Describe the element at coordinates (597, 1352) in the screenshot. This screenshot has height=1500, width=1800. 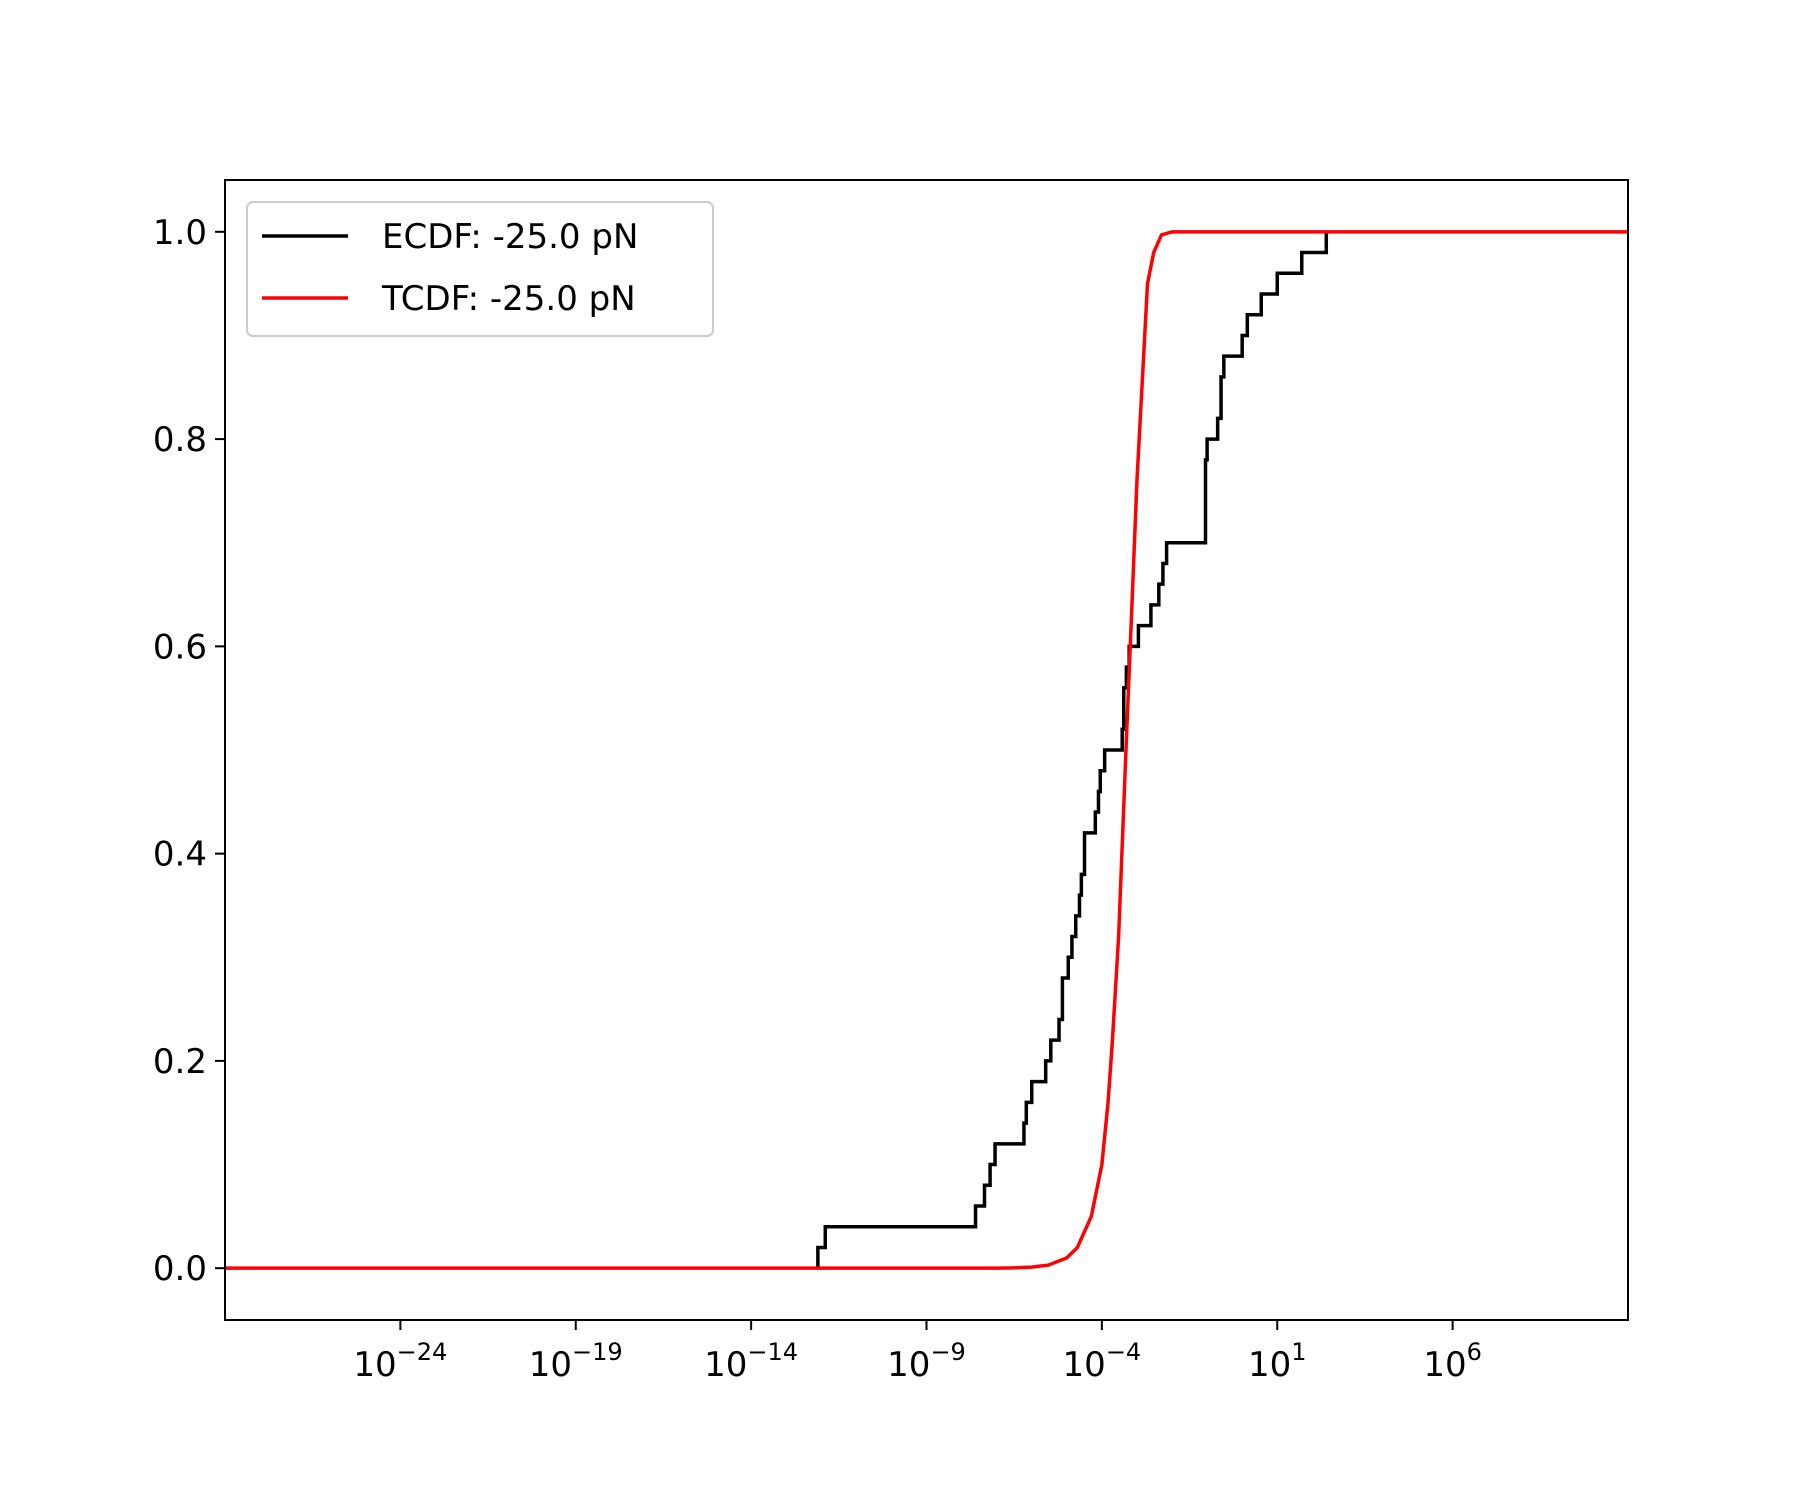
I see `x-tick-exponent: −19` at that location.